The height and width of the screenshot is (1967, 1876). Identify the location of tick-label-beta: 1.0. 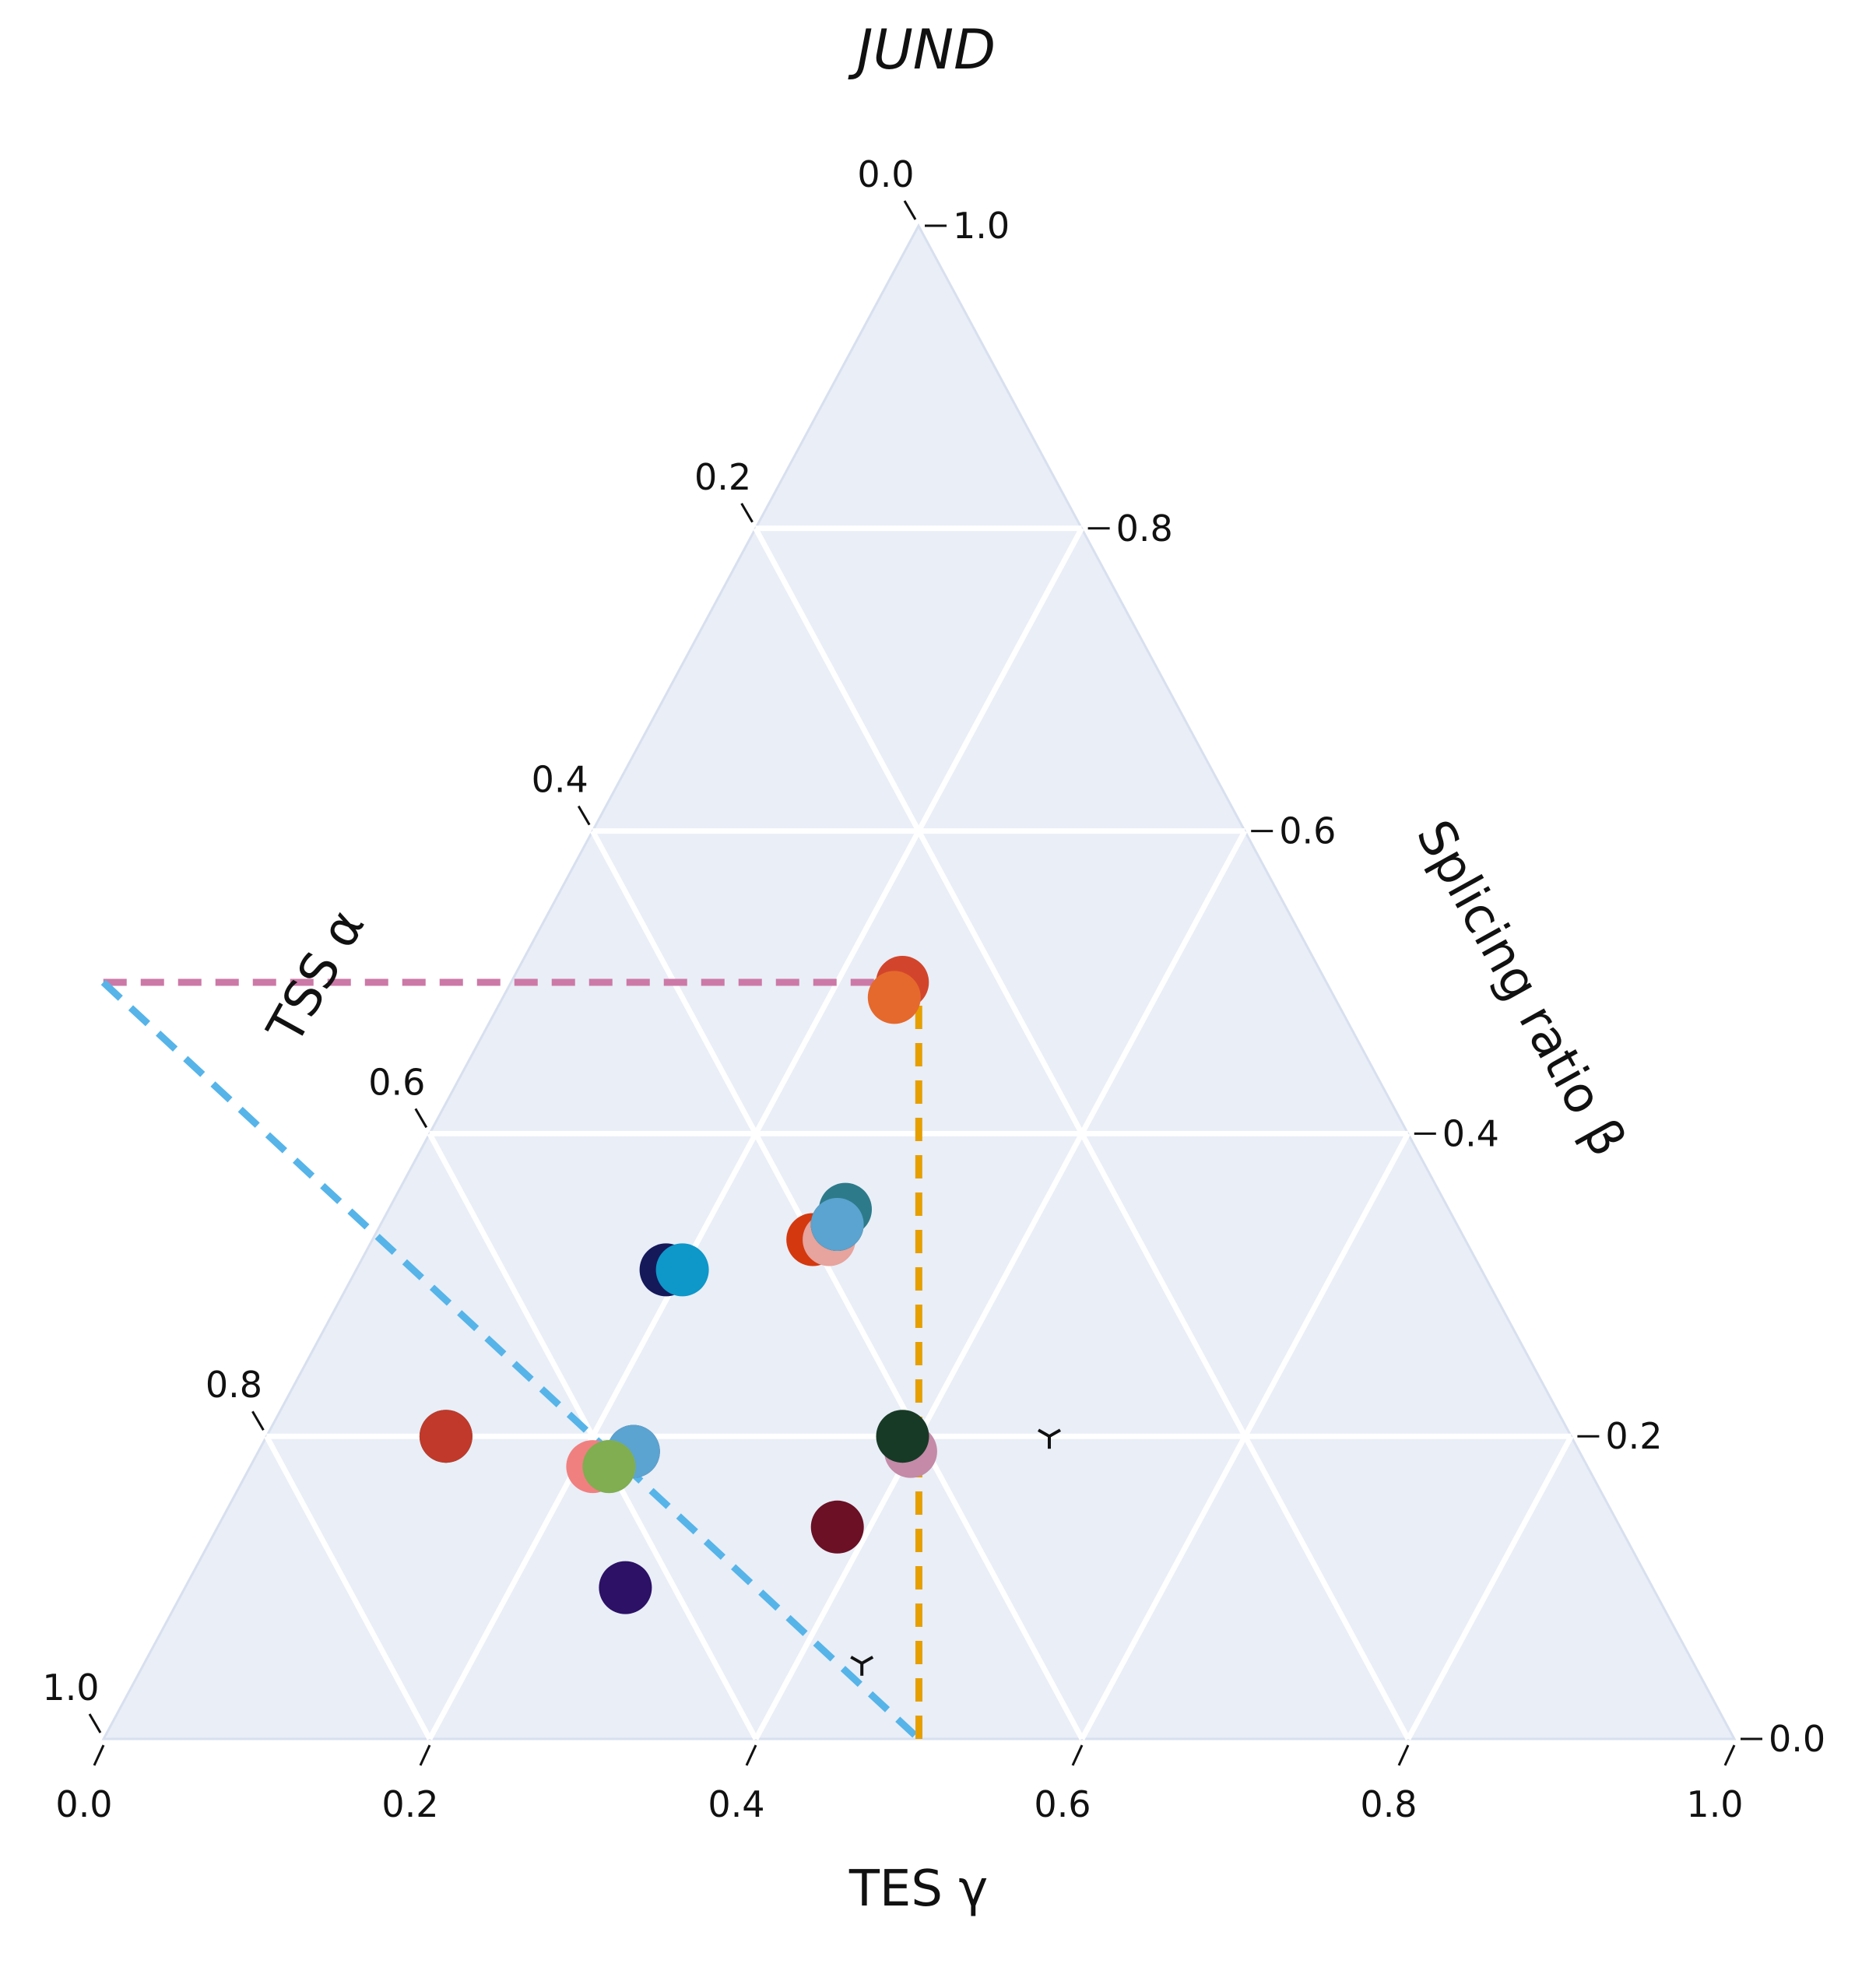
(982, 226).